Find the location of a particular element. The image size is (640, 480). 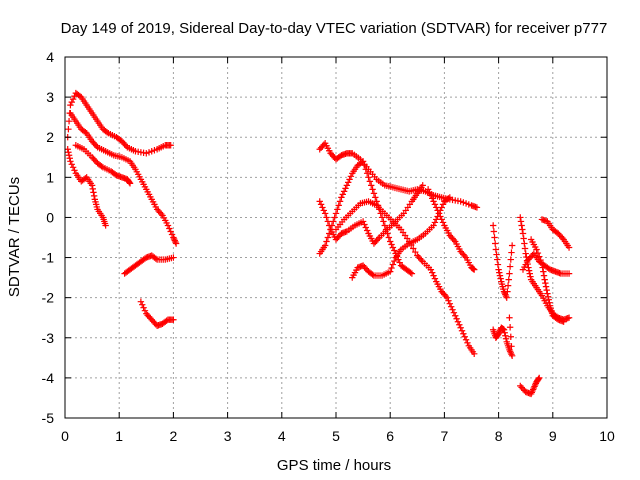

y-tick-label: -1 is located at coordinates (48, 258).